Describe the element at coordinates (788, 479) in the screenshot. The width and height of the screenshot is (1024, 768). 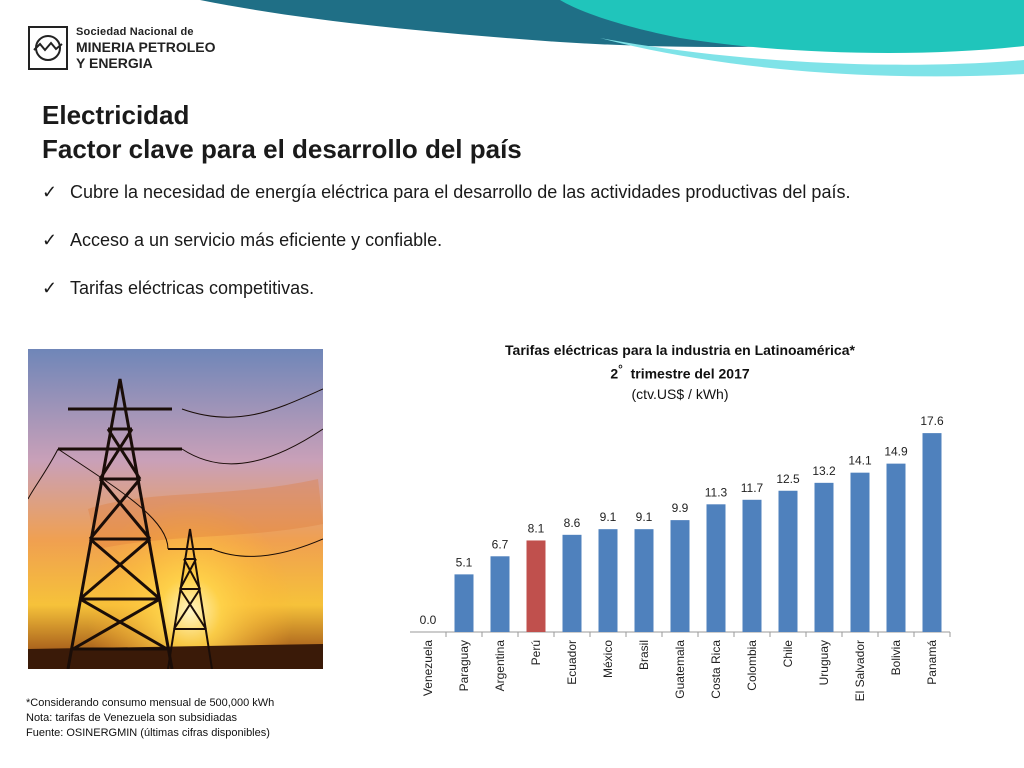
I see `data-label: 12.5` at that location.